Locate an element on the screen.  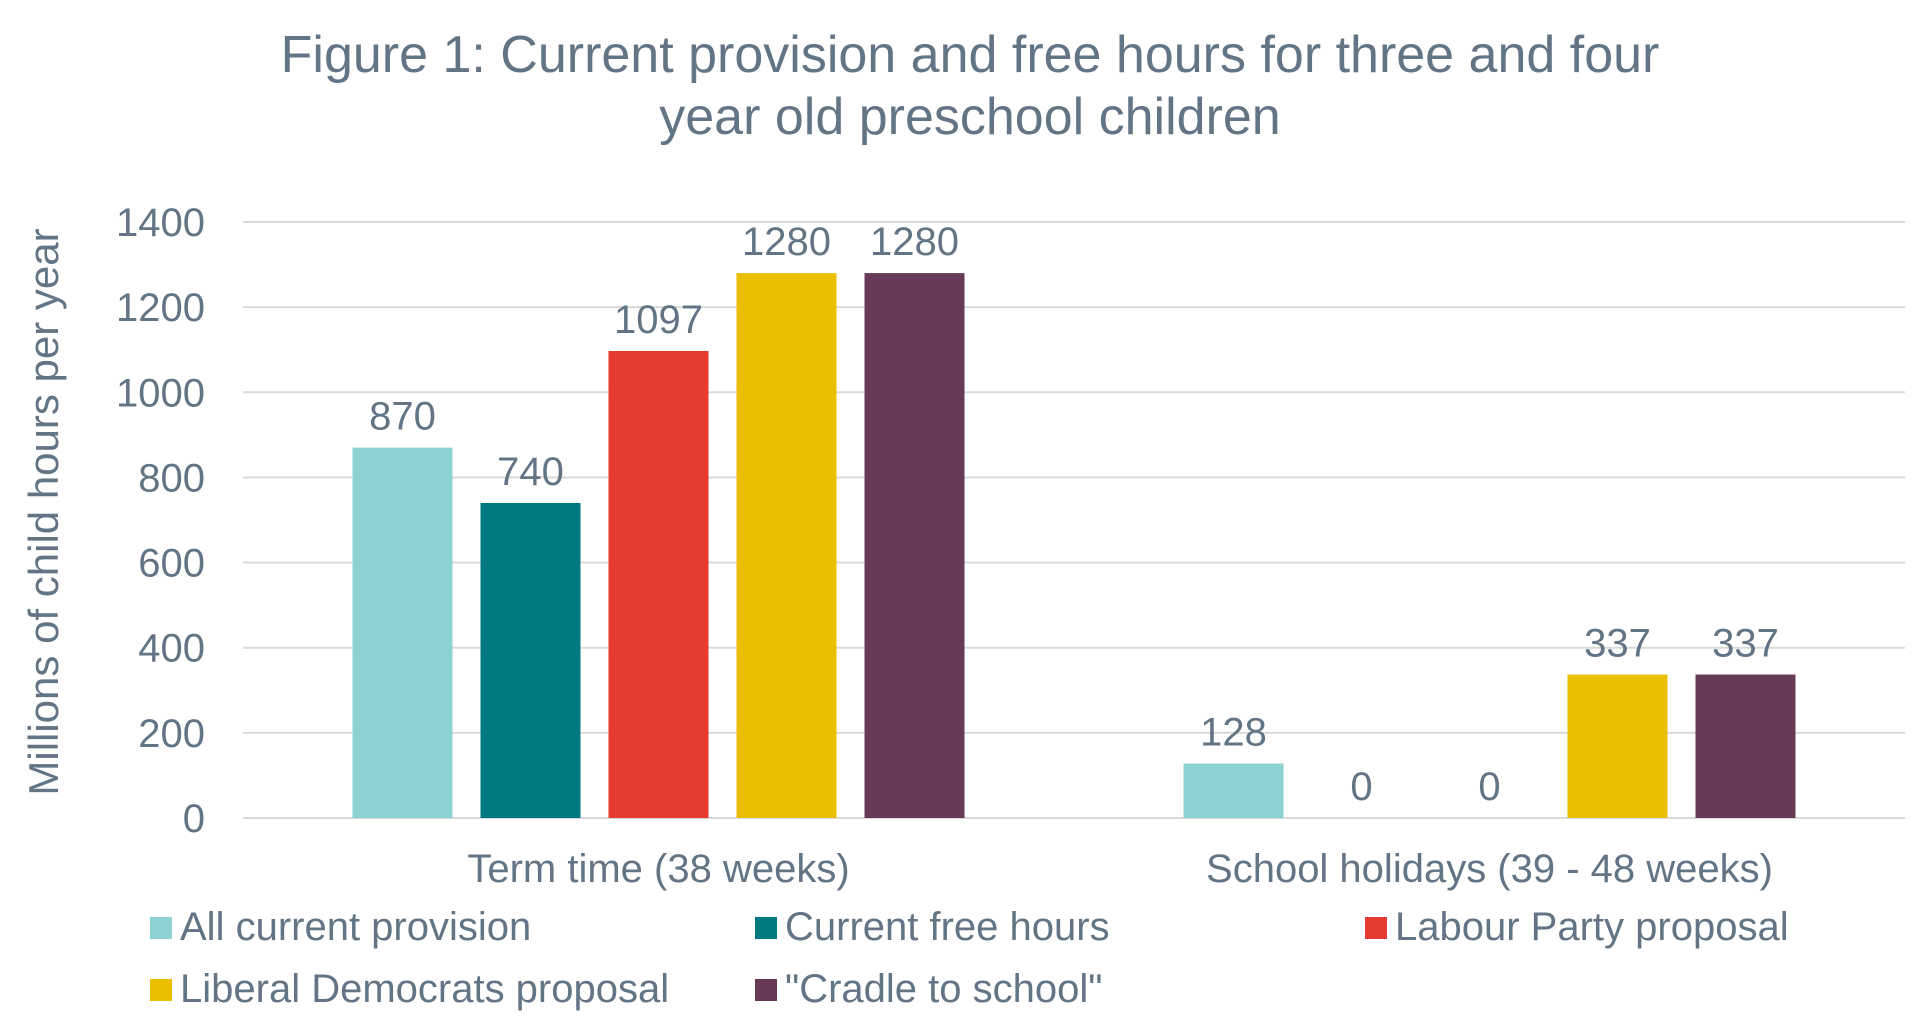
legend-item: Current free hours is located at coordinates (932, 927).